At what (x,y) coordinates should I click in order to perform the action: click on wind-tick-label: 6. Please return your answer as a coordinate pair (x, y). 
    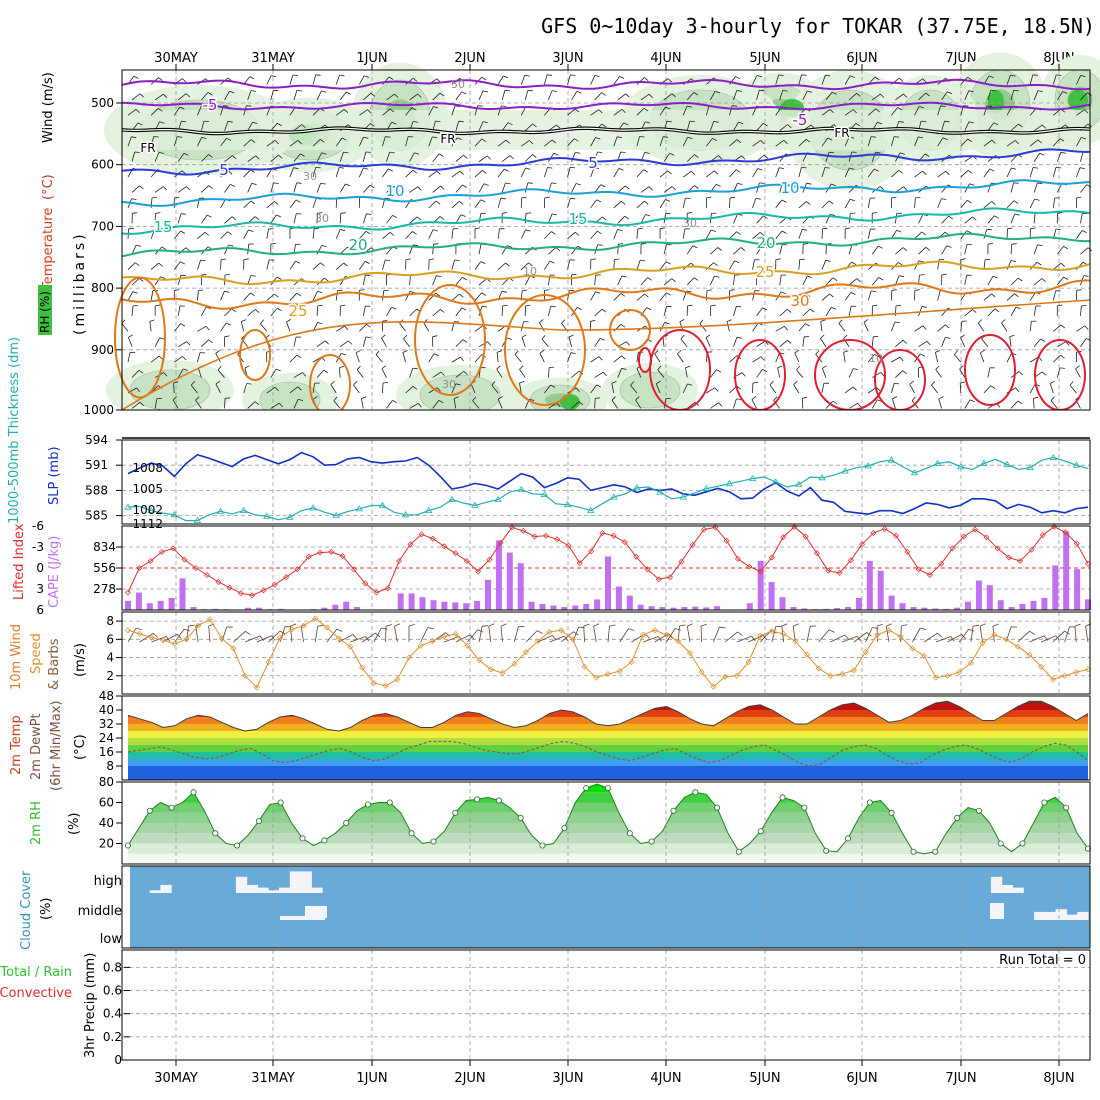
    Looking at the image, I should click on (110, 639).